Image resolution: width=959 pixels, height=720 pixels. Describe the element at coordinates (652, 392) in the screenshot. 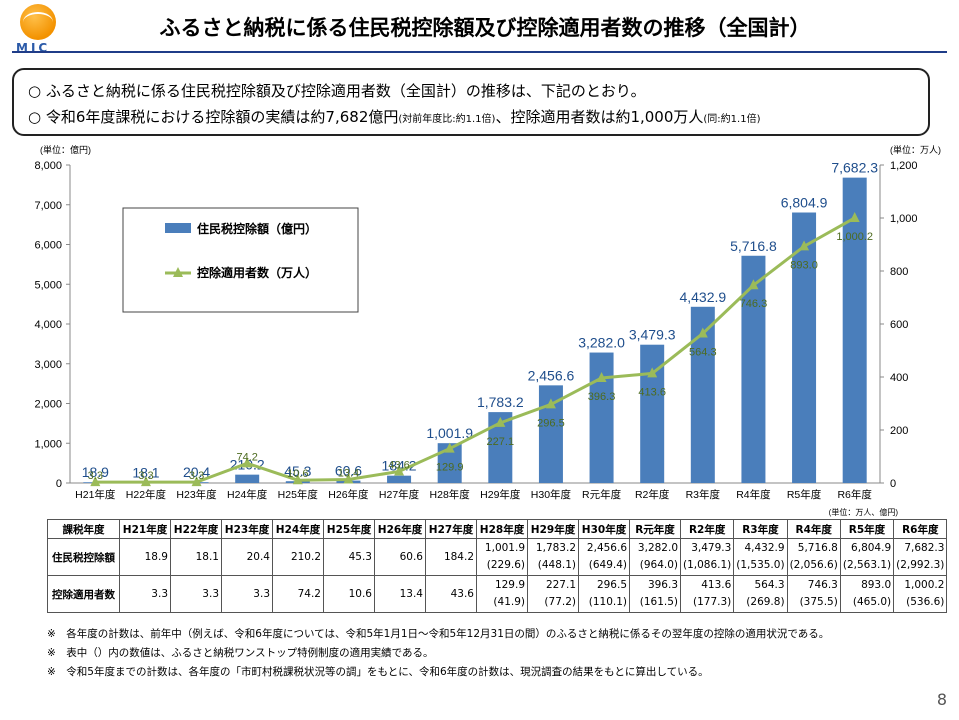

I see `line-value-label: 413.6` at that location.